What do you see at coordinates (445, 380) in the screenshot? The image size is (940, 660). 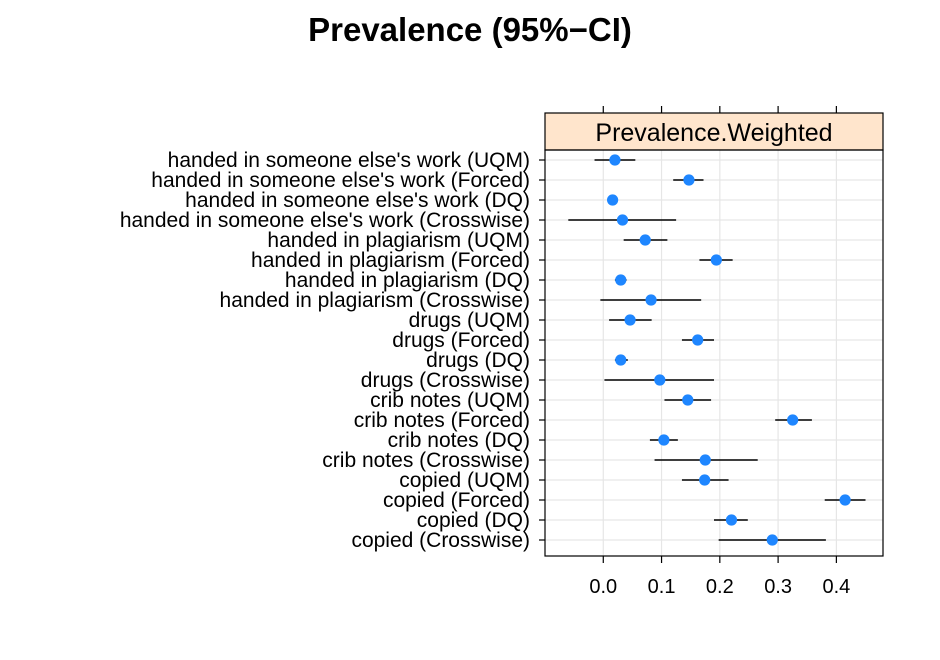 I see `row-label: drugs (Crosswise)` at bounding box center [445, 380].